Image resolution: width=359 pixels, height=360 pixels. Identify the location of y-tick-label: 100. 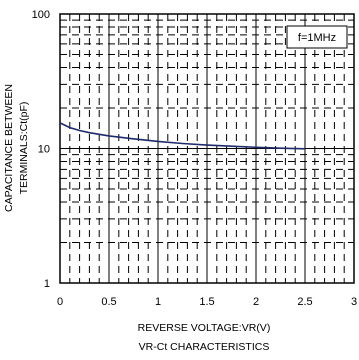
(41, 15).